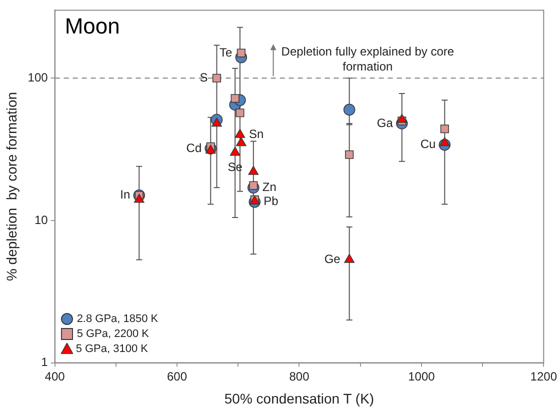 The width and height of the screenshot is (560, 412). What do you see at coordinates (422, 376) in the screenshot?
I see `x-tick-label: 1000` at bounding box center [422, 376].